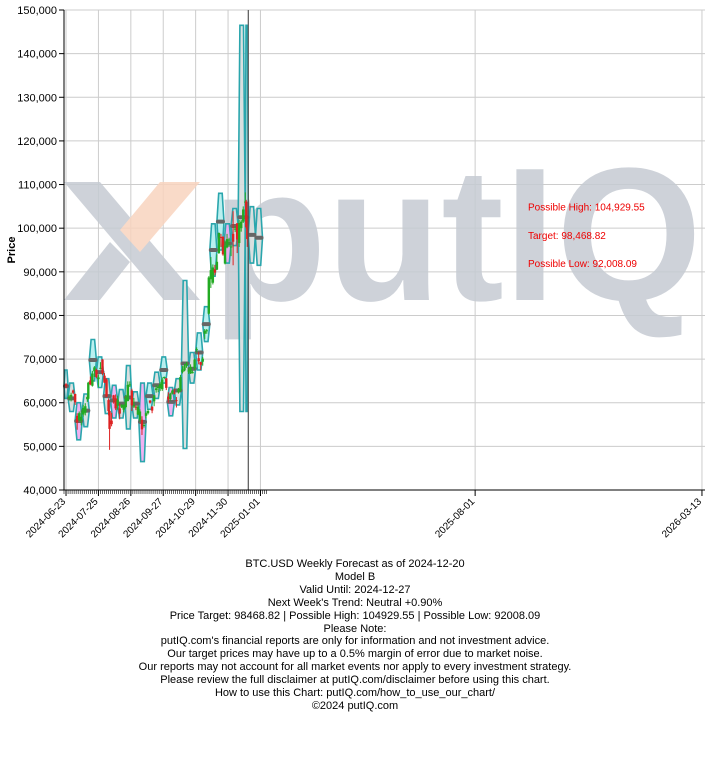 The image size is (710, 784). I want to click on y-tick-label: 40,000, so click(40, 491).